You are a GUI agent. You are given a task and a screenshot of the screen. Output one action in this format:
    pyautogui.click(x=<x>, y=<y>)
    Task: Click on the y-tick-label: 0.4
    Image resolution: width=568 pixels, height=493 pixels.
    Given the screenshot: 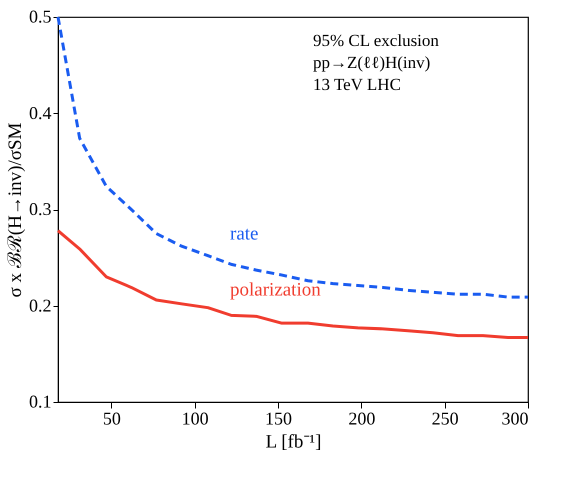 What is the action you would take?
    pyautogui.click(x=40, y=112)
    